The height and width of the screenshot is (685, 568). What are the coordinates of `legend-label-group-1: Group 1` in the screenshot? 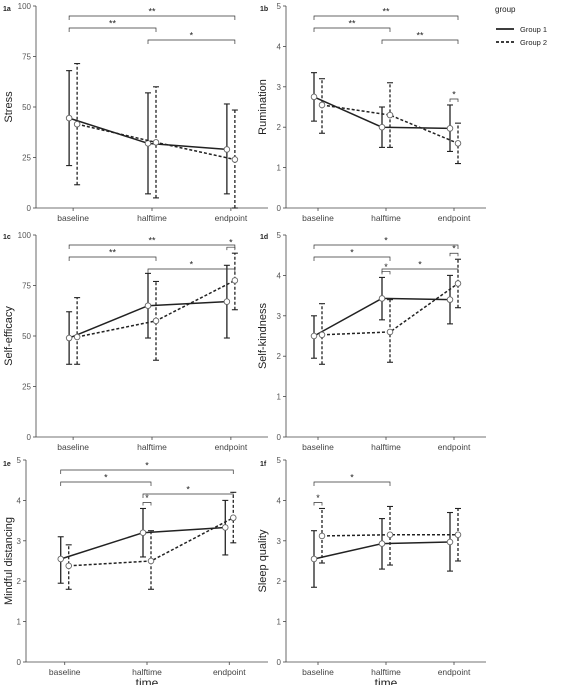 It's located at (533, 29).